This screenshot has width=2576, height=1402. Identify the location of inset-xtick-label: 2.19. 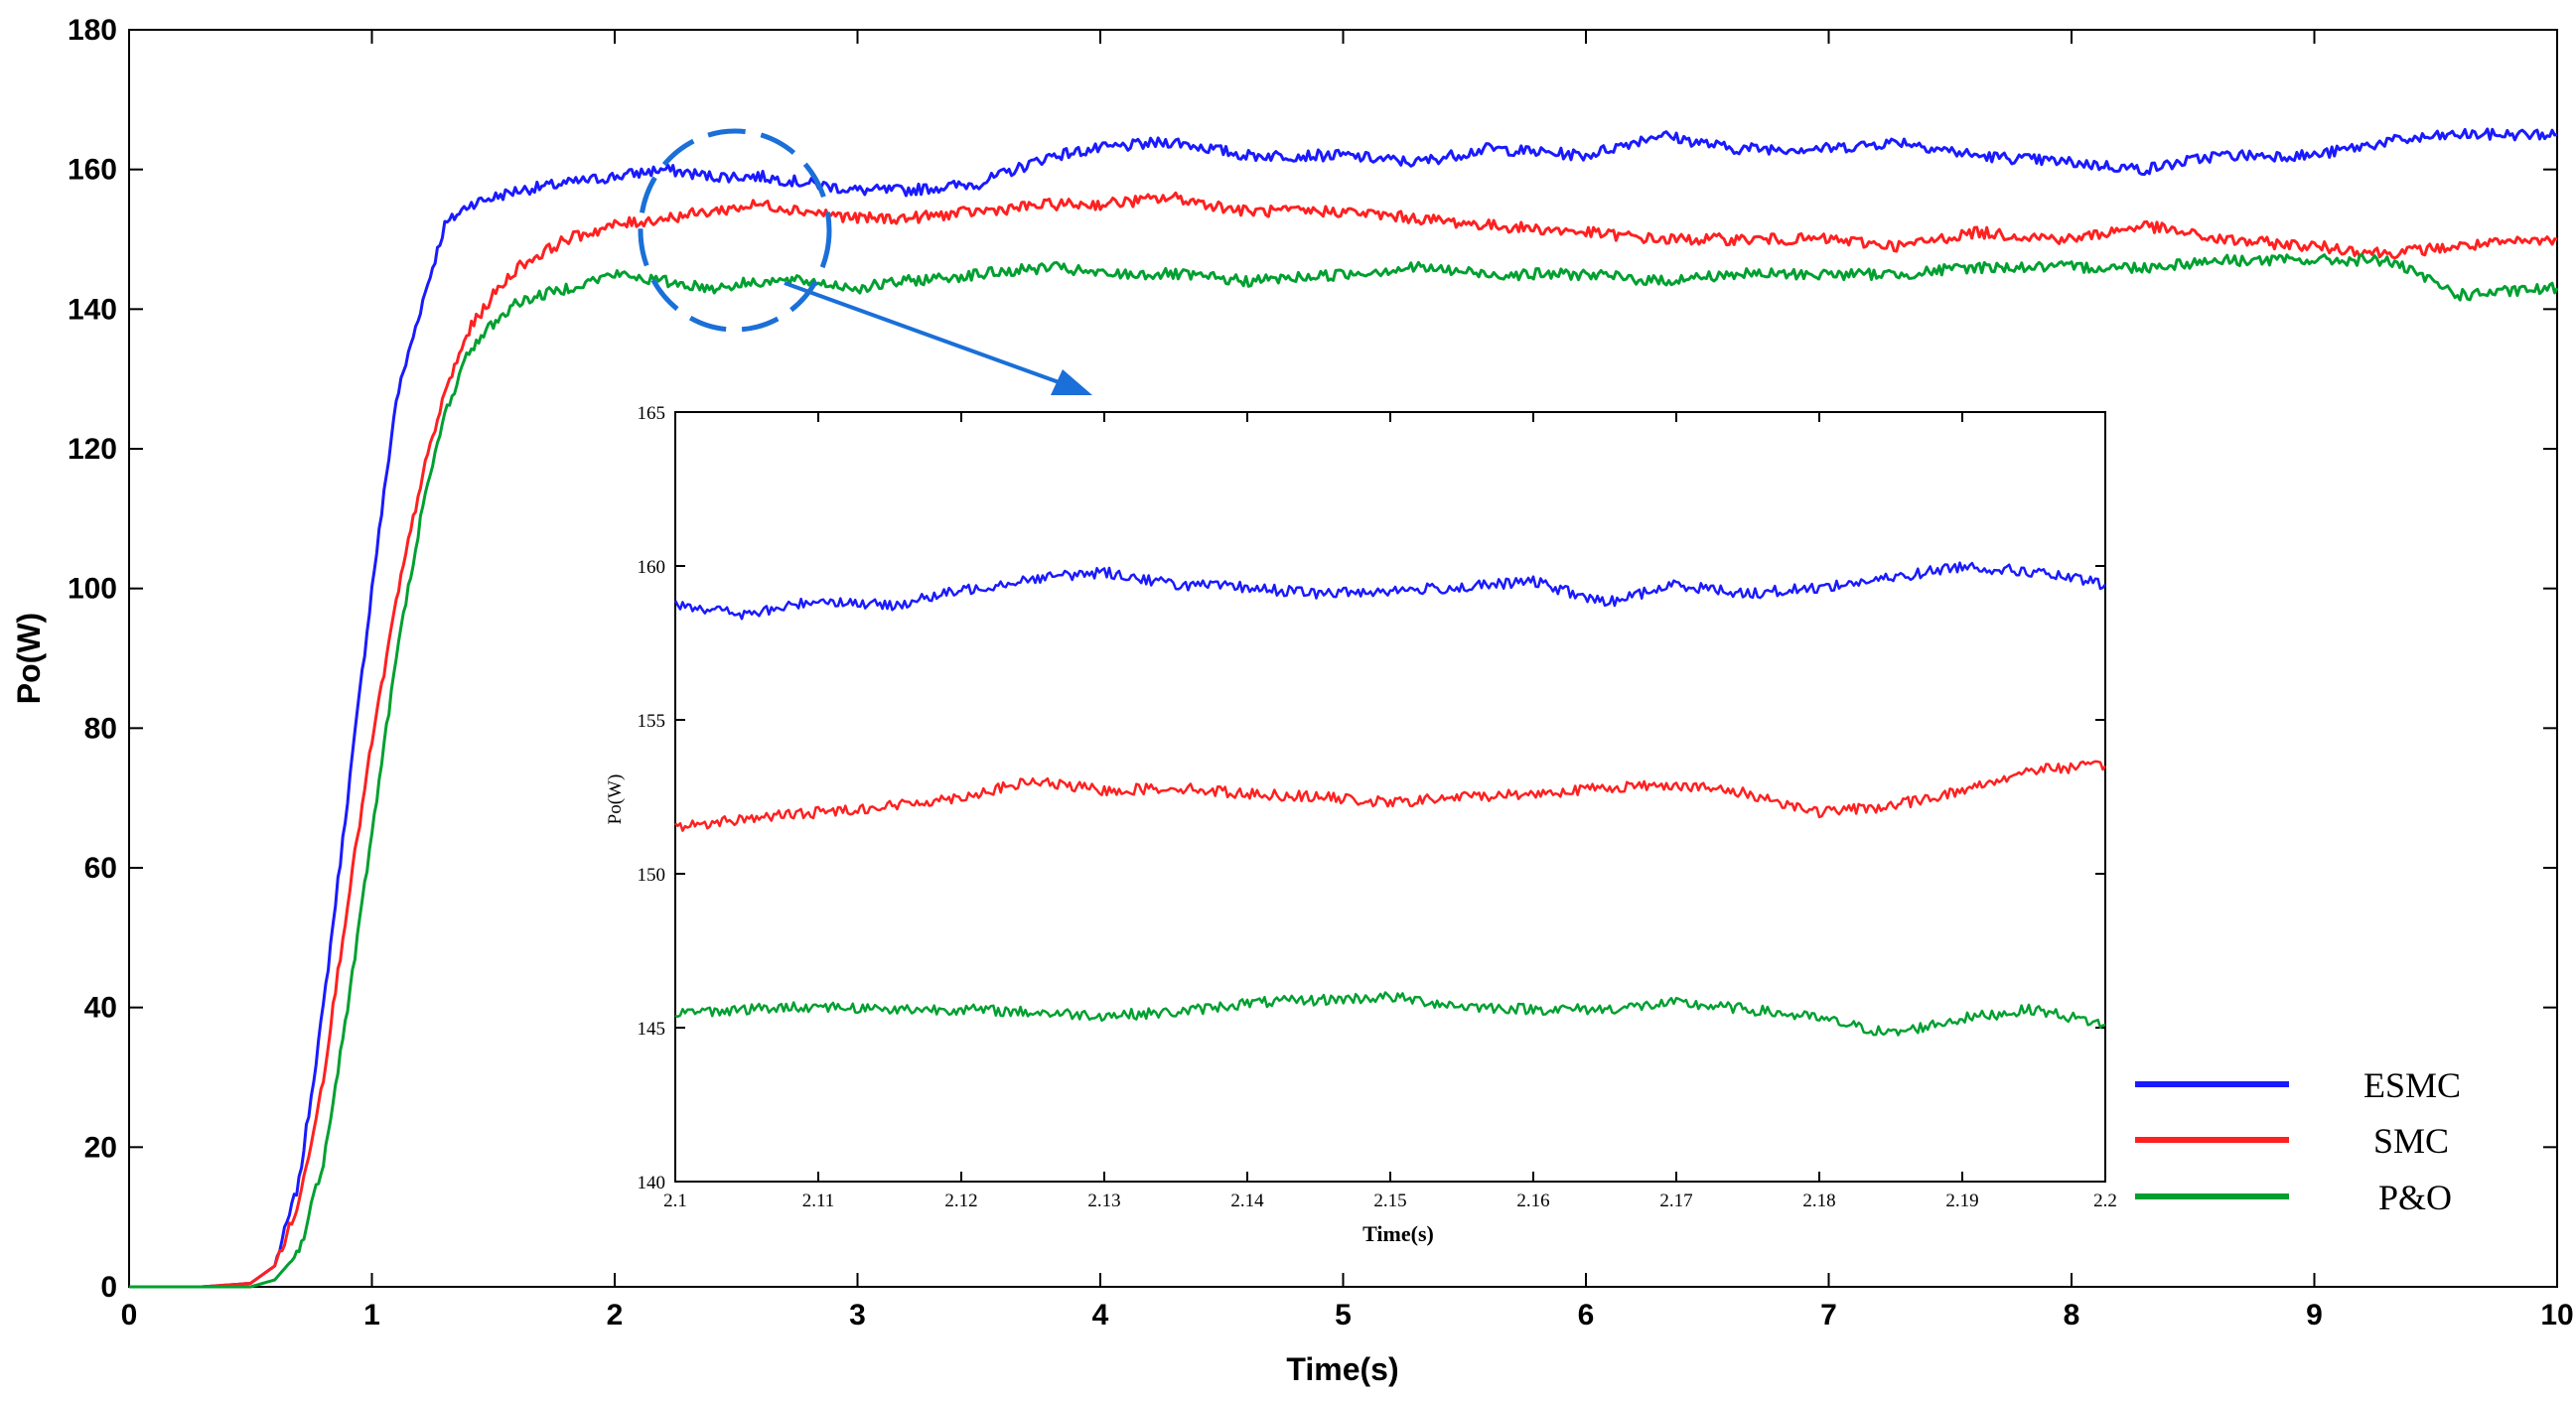
(1961, 1201).